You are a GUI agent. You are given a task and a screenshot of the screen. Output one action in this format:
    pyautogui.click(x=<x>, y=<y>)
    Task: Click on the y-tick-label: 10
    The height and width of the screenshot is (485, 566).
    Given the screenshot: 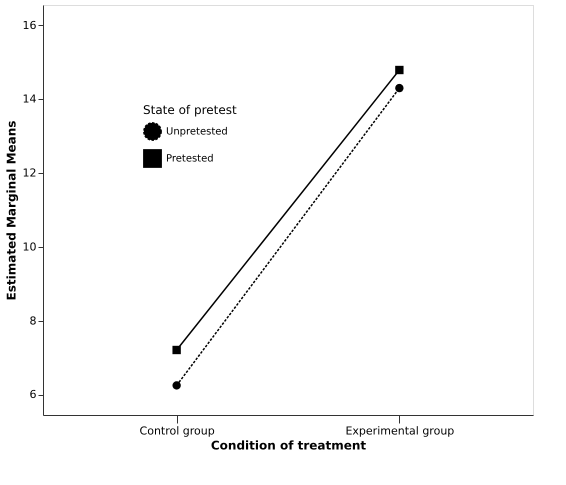 What is the action you would take?
    pyautogui.click(x=29, y=247)
    